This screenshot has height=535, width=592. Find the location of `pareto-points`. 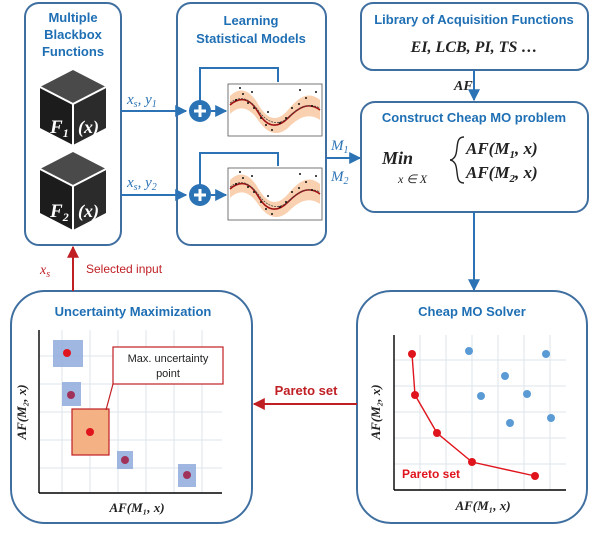

pareto-points is located at coordinates (473, 415).